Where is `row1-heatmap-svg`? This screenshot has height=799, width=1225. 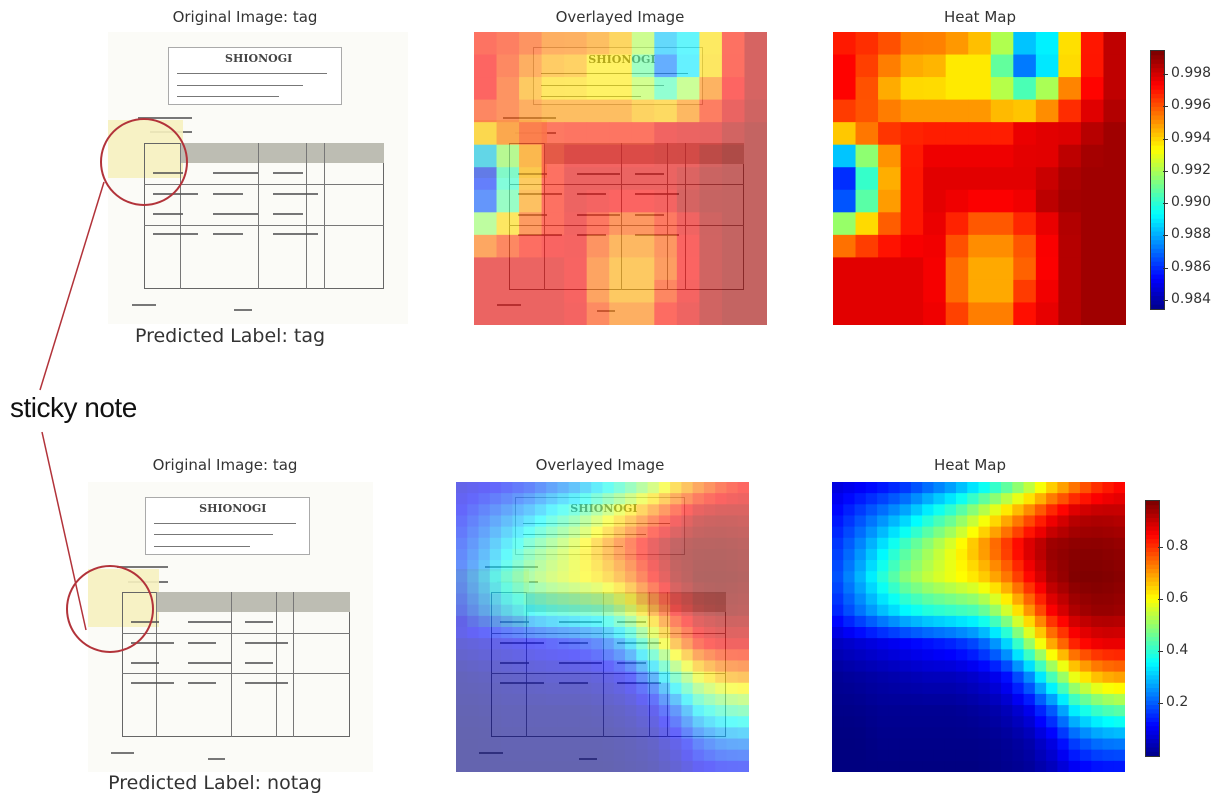
row1-heatmap-svg is located at coordinates (979, 178).